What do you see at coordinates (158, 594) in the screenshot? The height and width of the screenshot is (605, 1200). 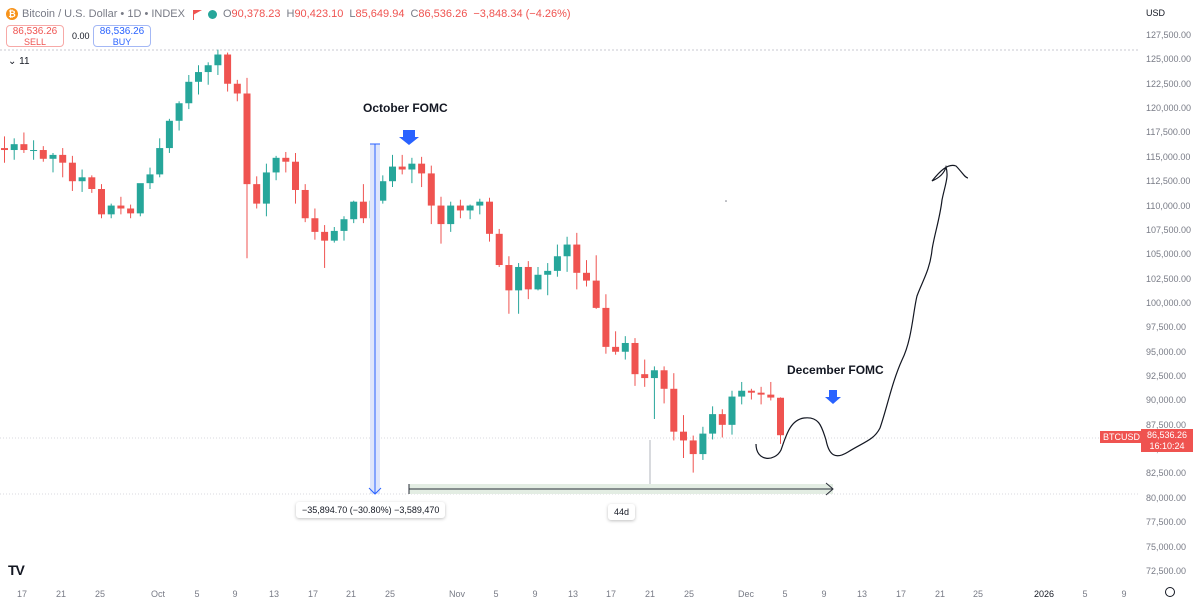 I see `time-axis-label: Oct` at bounding box center [158, 594].